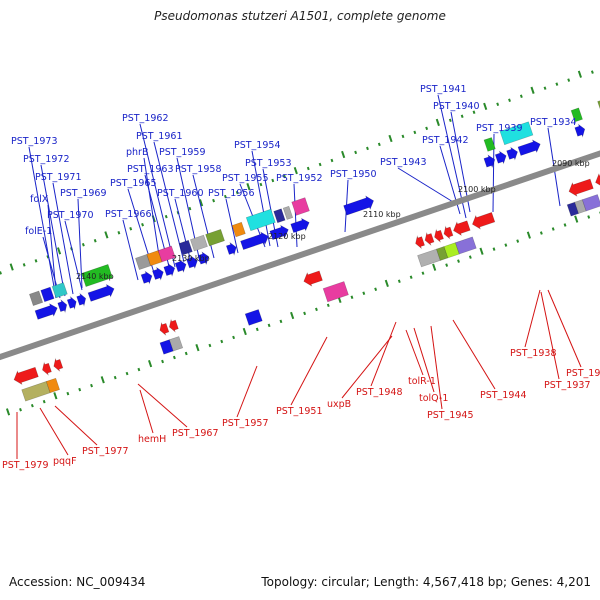 This screenshot has height=600, width=600. I want to click on reverse-gene-label: PST_1945, so click(450, 415).